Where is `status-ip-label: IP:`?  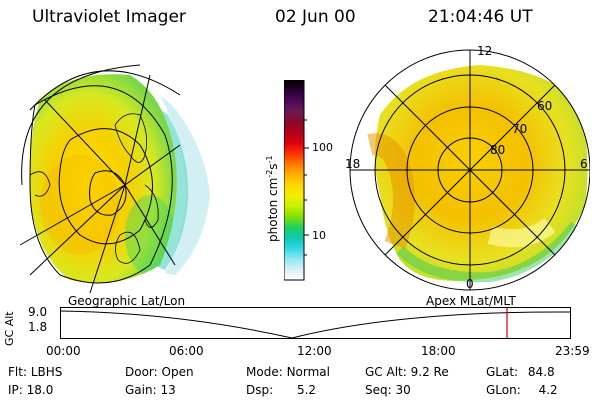
status-ip-label: IP: is located at coordinates (15, 390).